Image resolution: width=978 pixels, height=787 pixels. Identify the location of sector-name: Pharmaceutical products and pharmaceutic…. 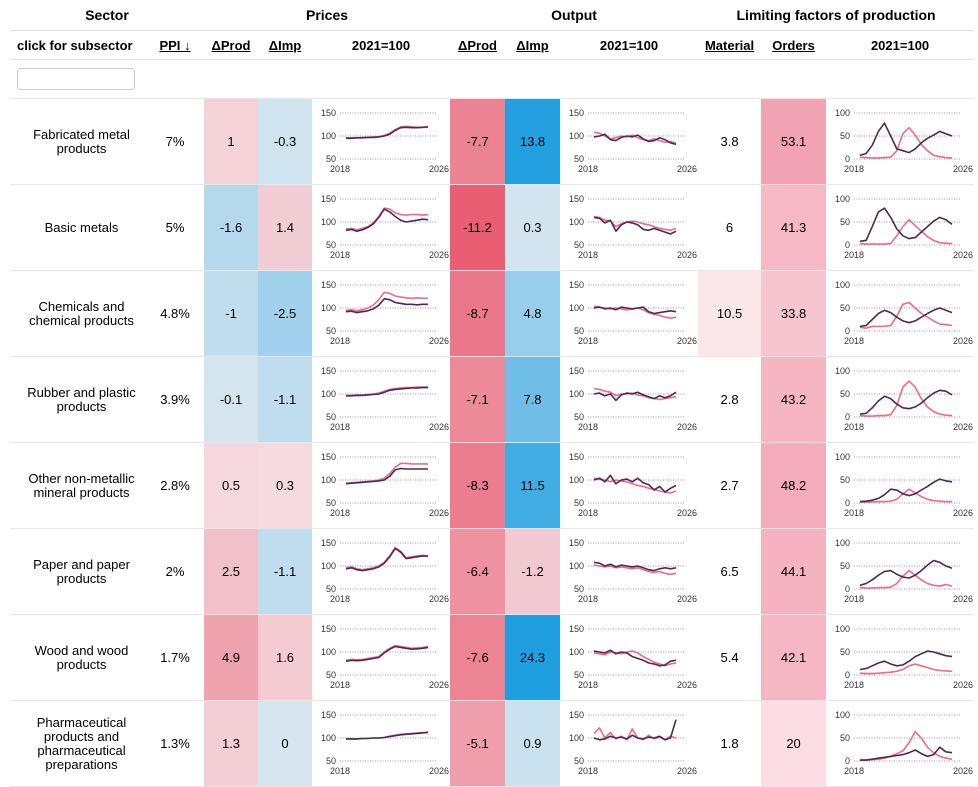
(78, 743).